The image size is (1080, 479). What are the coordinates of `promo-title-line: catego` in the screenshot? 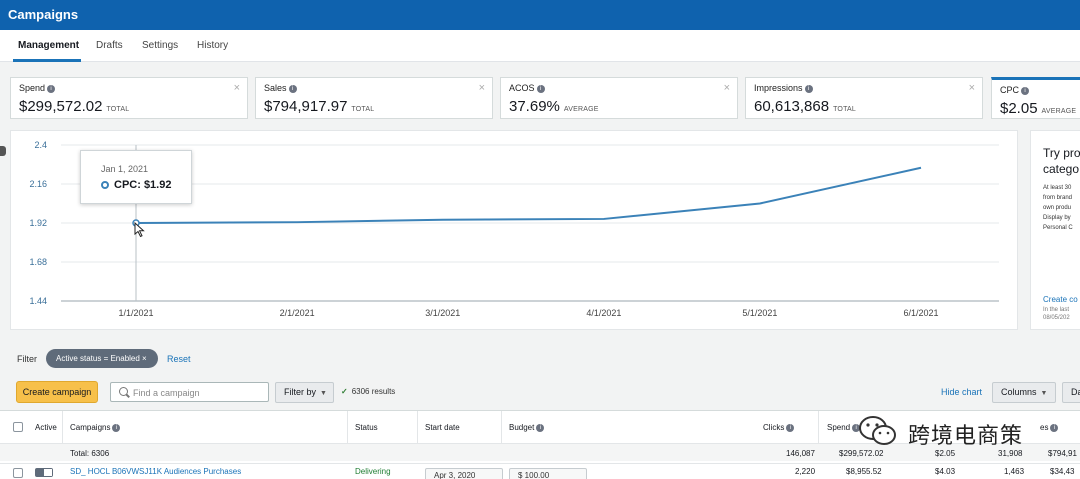 It's located at (1061, 169).